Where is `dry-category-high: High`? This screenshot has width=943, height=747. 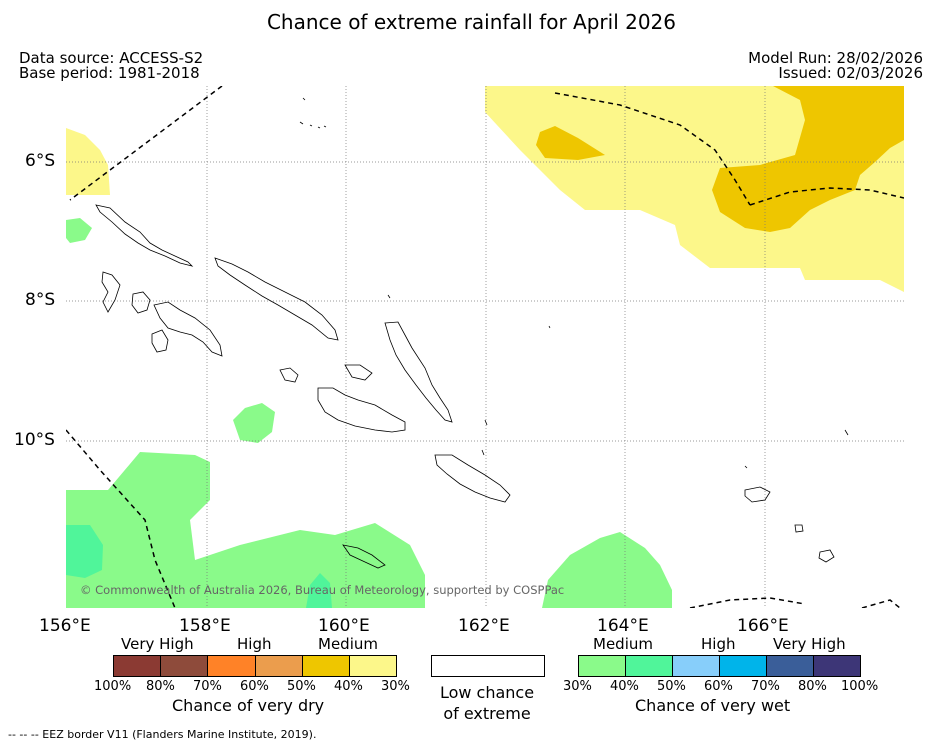 dry-category-high: High is located at coordinates (254, 644).